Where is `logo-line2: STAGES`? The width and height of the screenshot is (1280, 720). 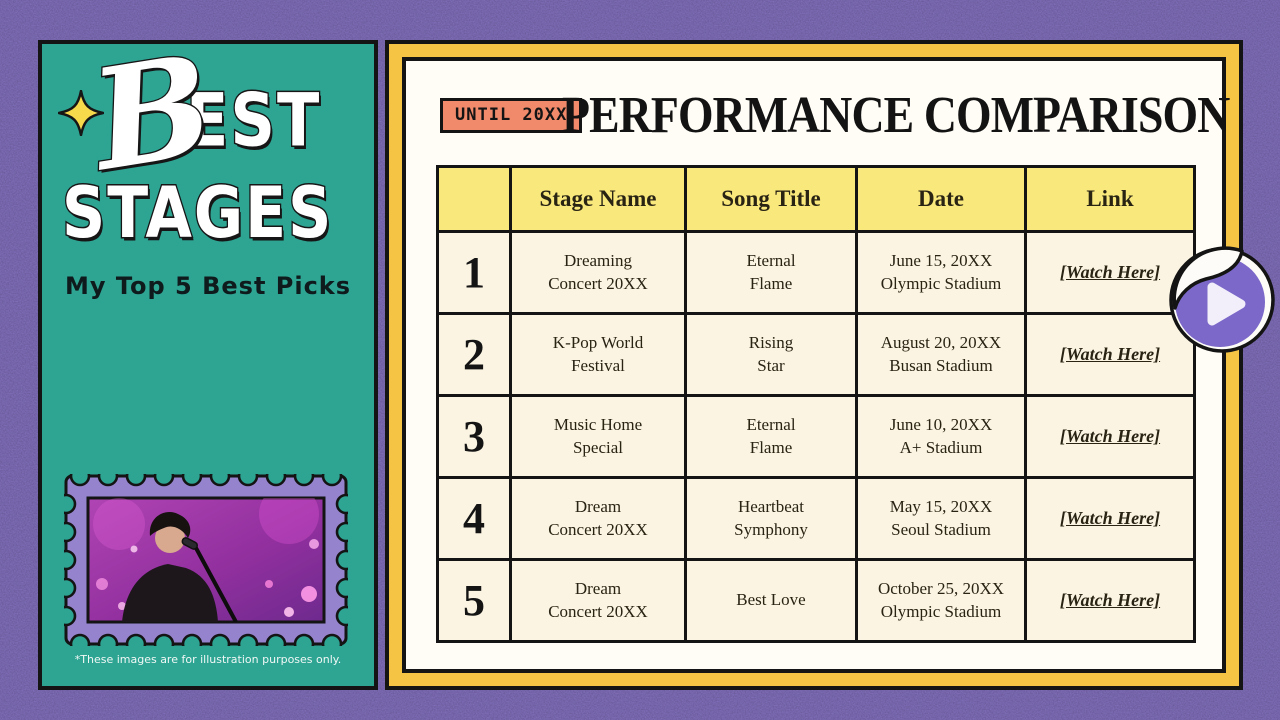
logo-line2: STAGES is located at coordinates (197, 213).